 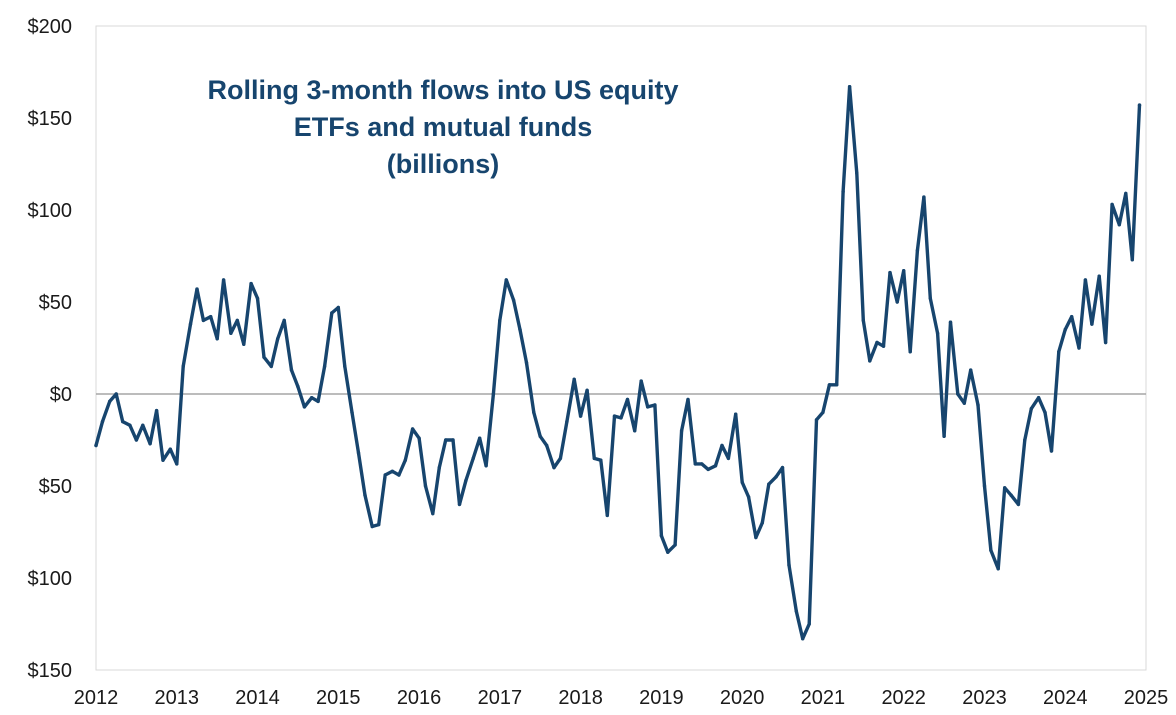 What do you see at coordinates (1065, 698) in the screenshot?
I see `x-tick-label: 2024` at bounding box center [1065, 698].